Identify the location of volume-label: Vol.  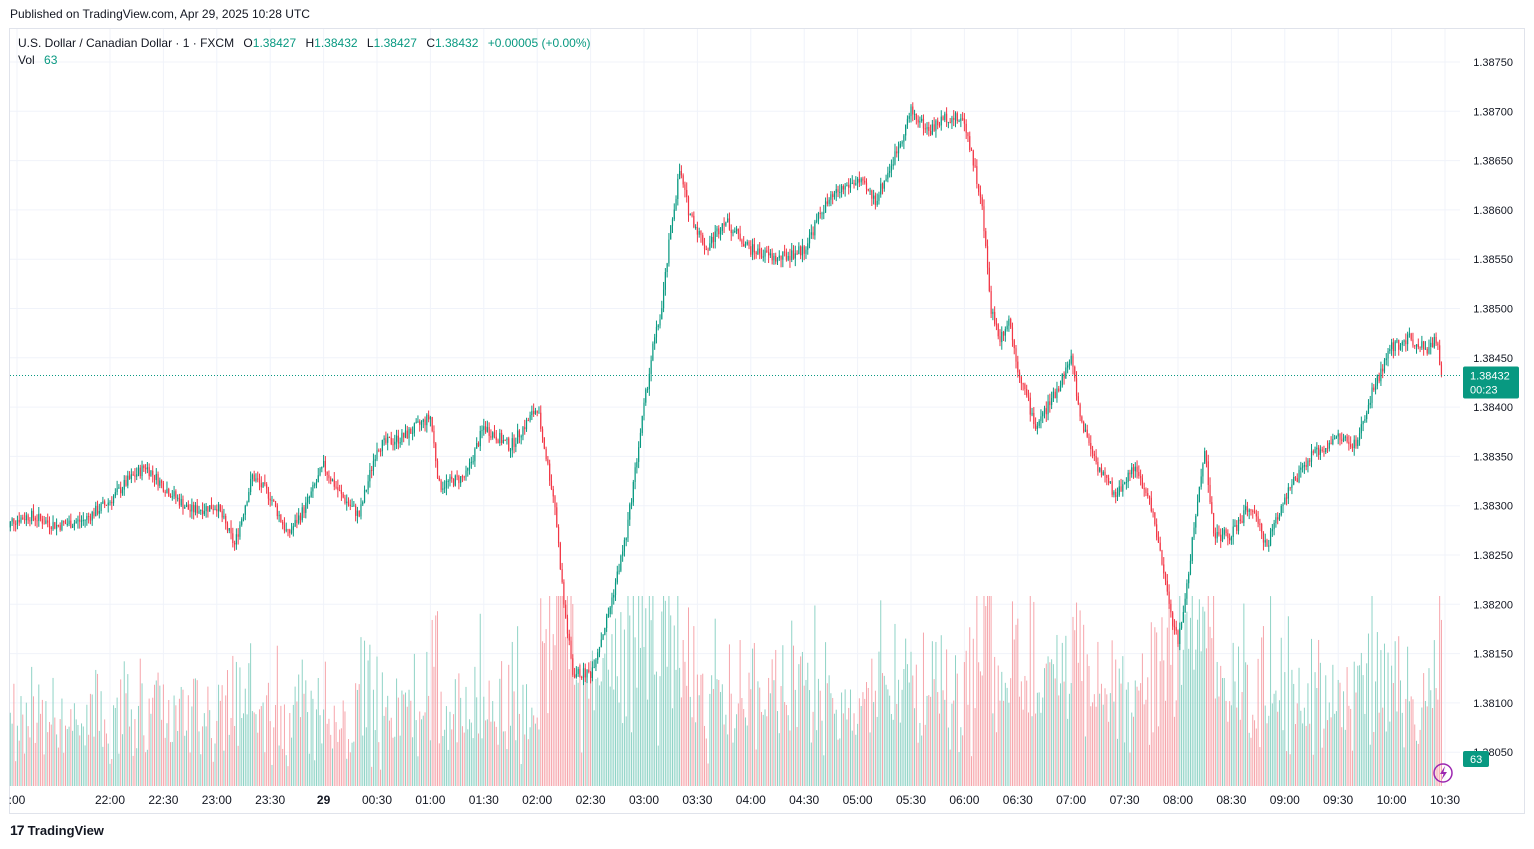
(26, 60).